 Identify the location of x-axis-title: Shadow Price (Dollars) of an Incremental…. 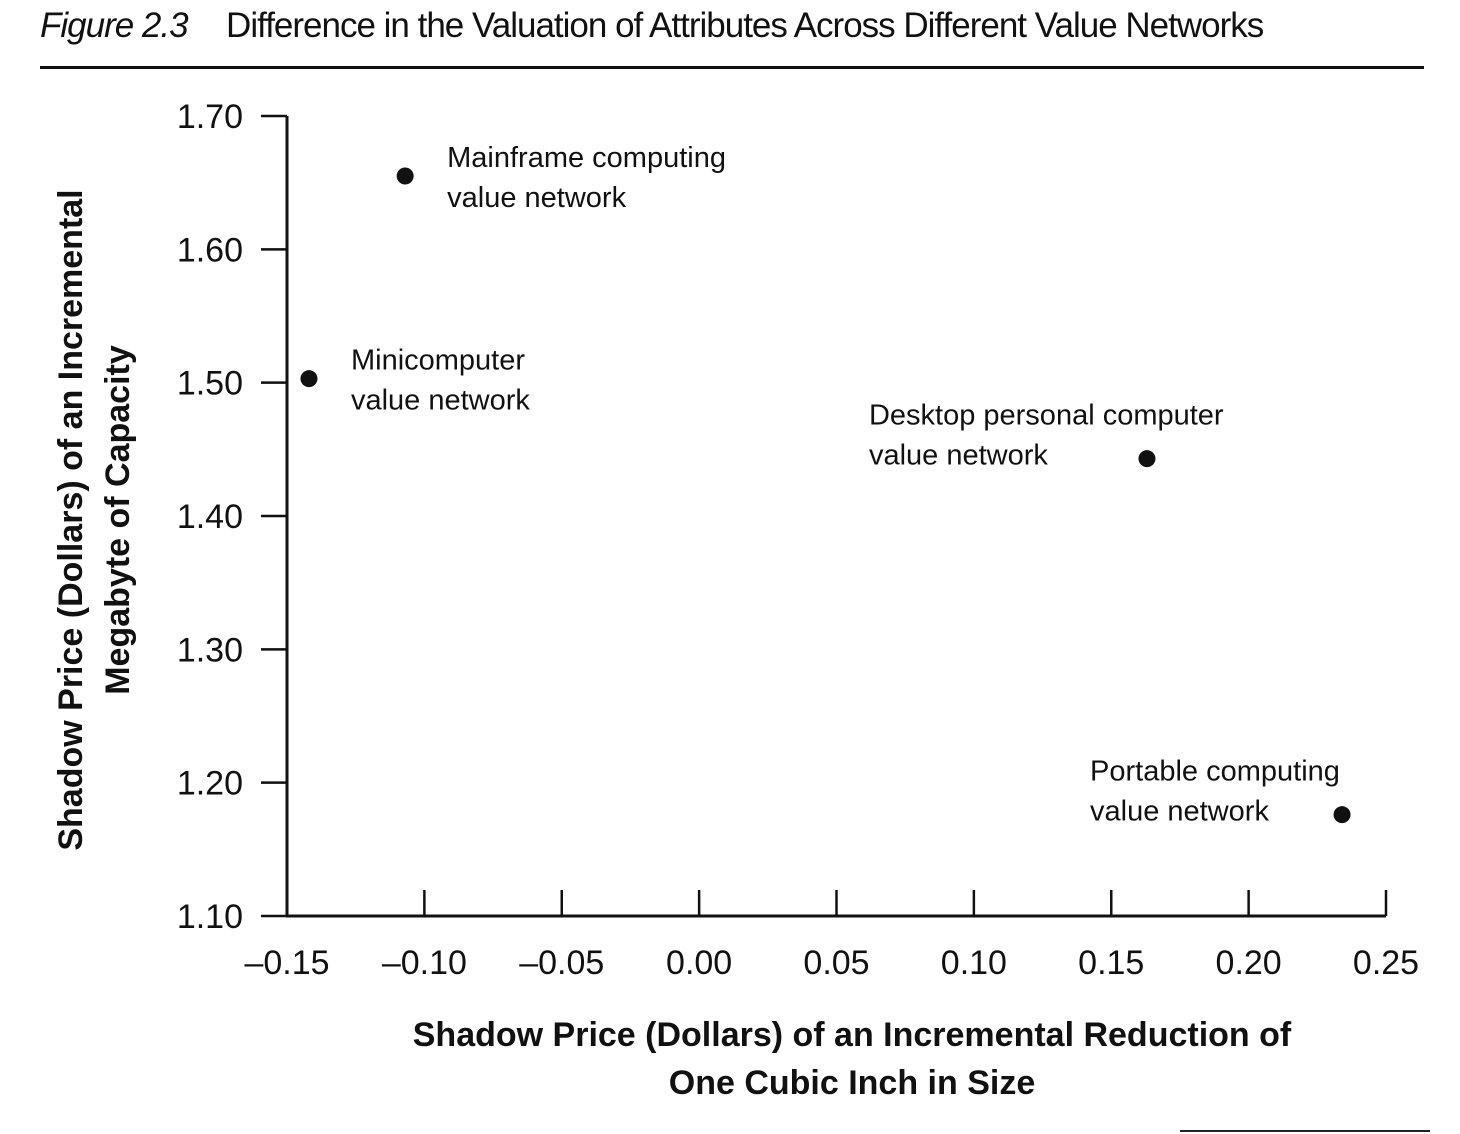
(852, 1035).